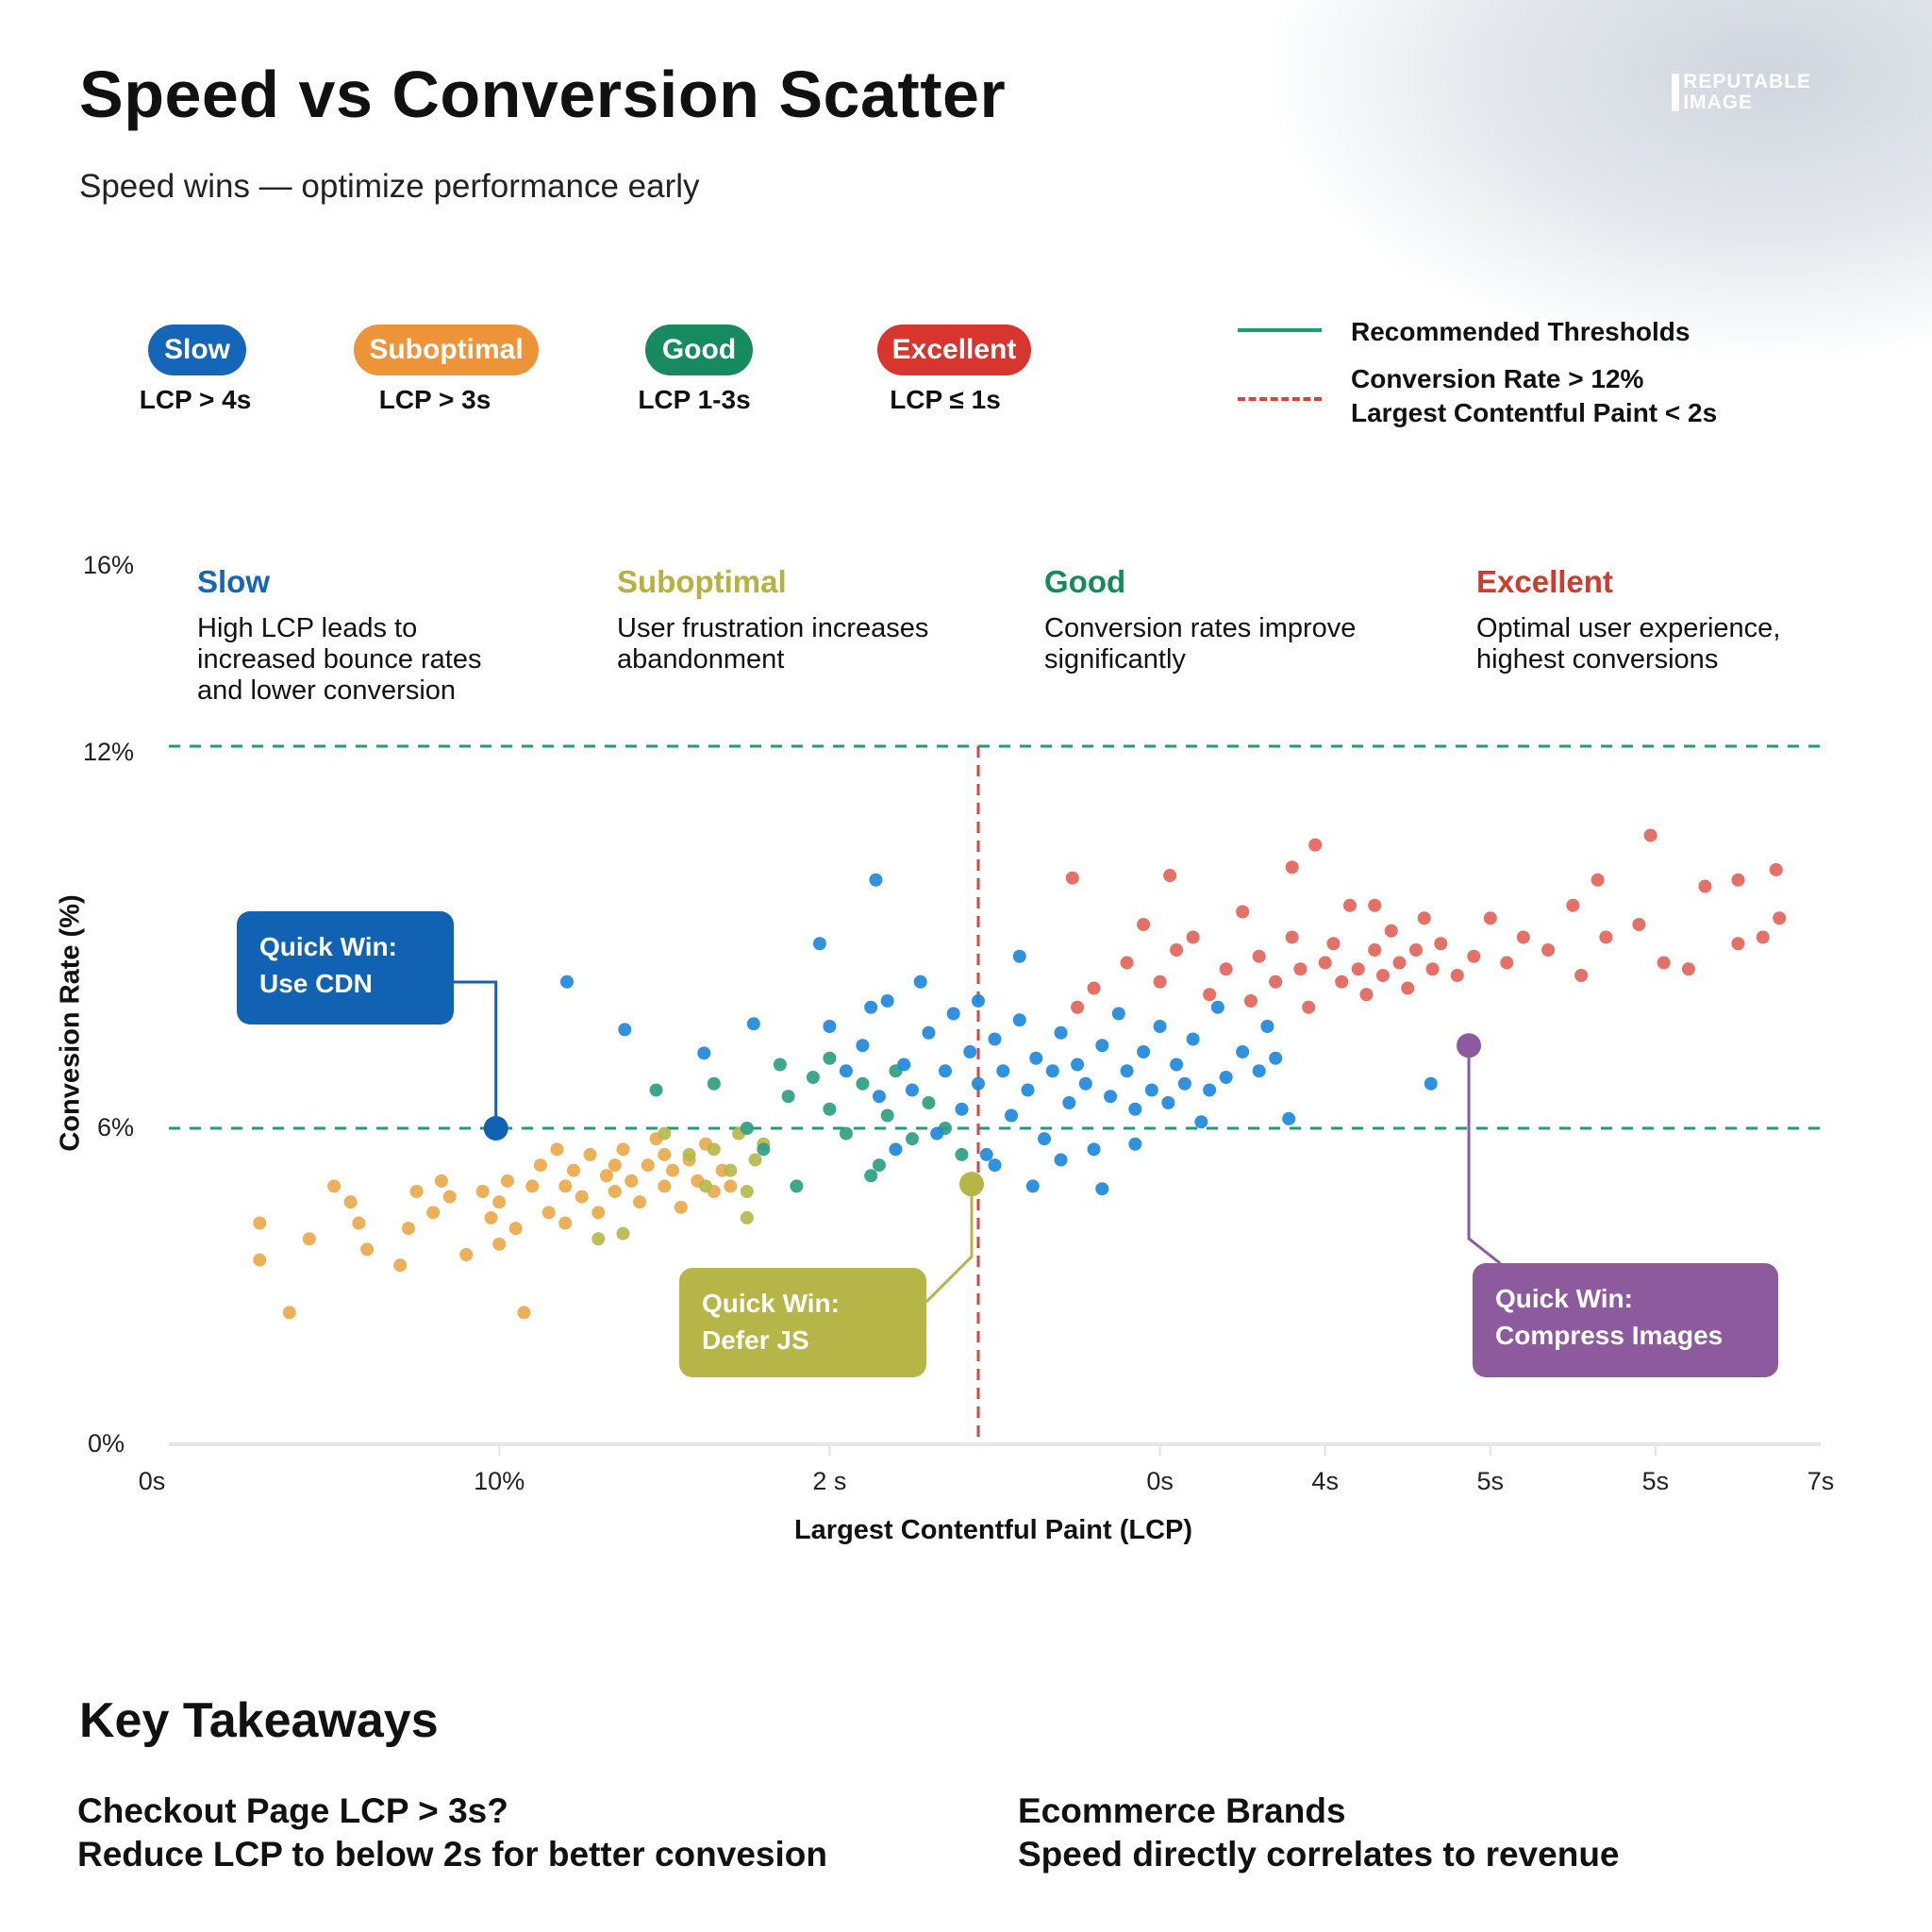 This screenshot has height=1932, width=1932. Describe the element at coordinates (106, 1443) in the screenshot. I see `y-tick-label: 0%` at that location.